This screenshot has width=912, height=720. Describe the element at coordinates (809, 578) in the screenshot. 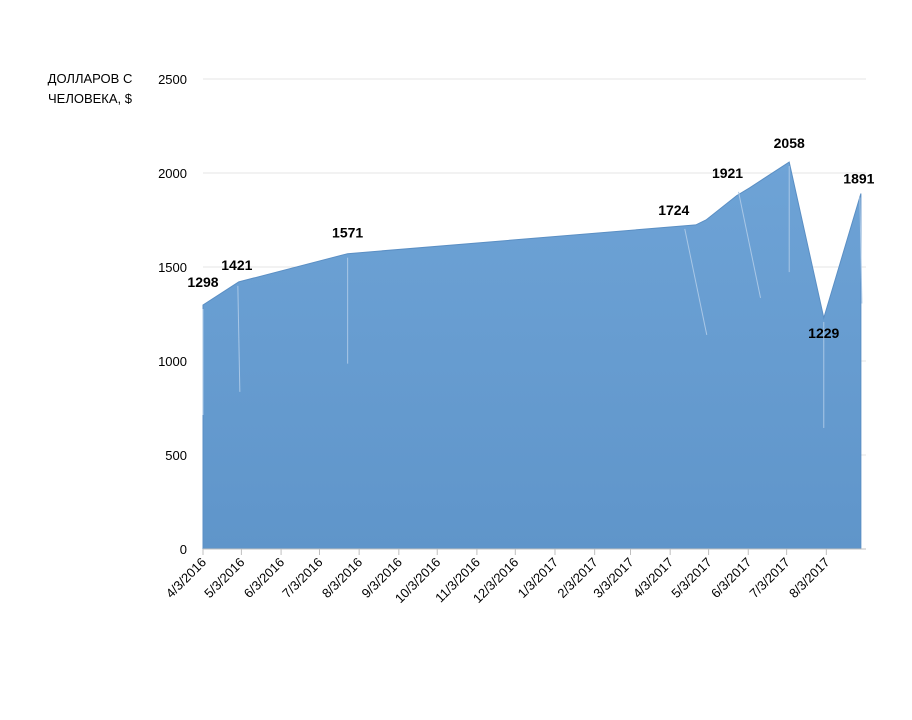

I see `x-tick-label: 8/3/2017` at that location.